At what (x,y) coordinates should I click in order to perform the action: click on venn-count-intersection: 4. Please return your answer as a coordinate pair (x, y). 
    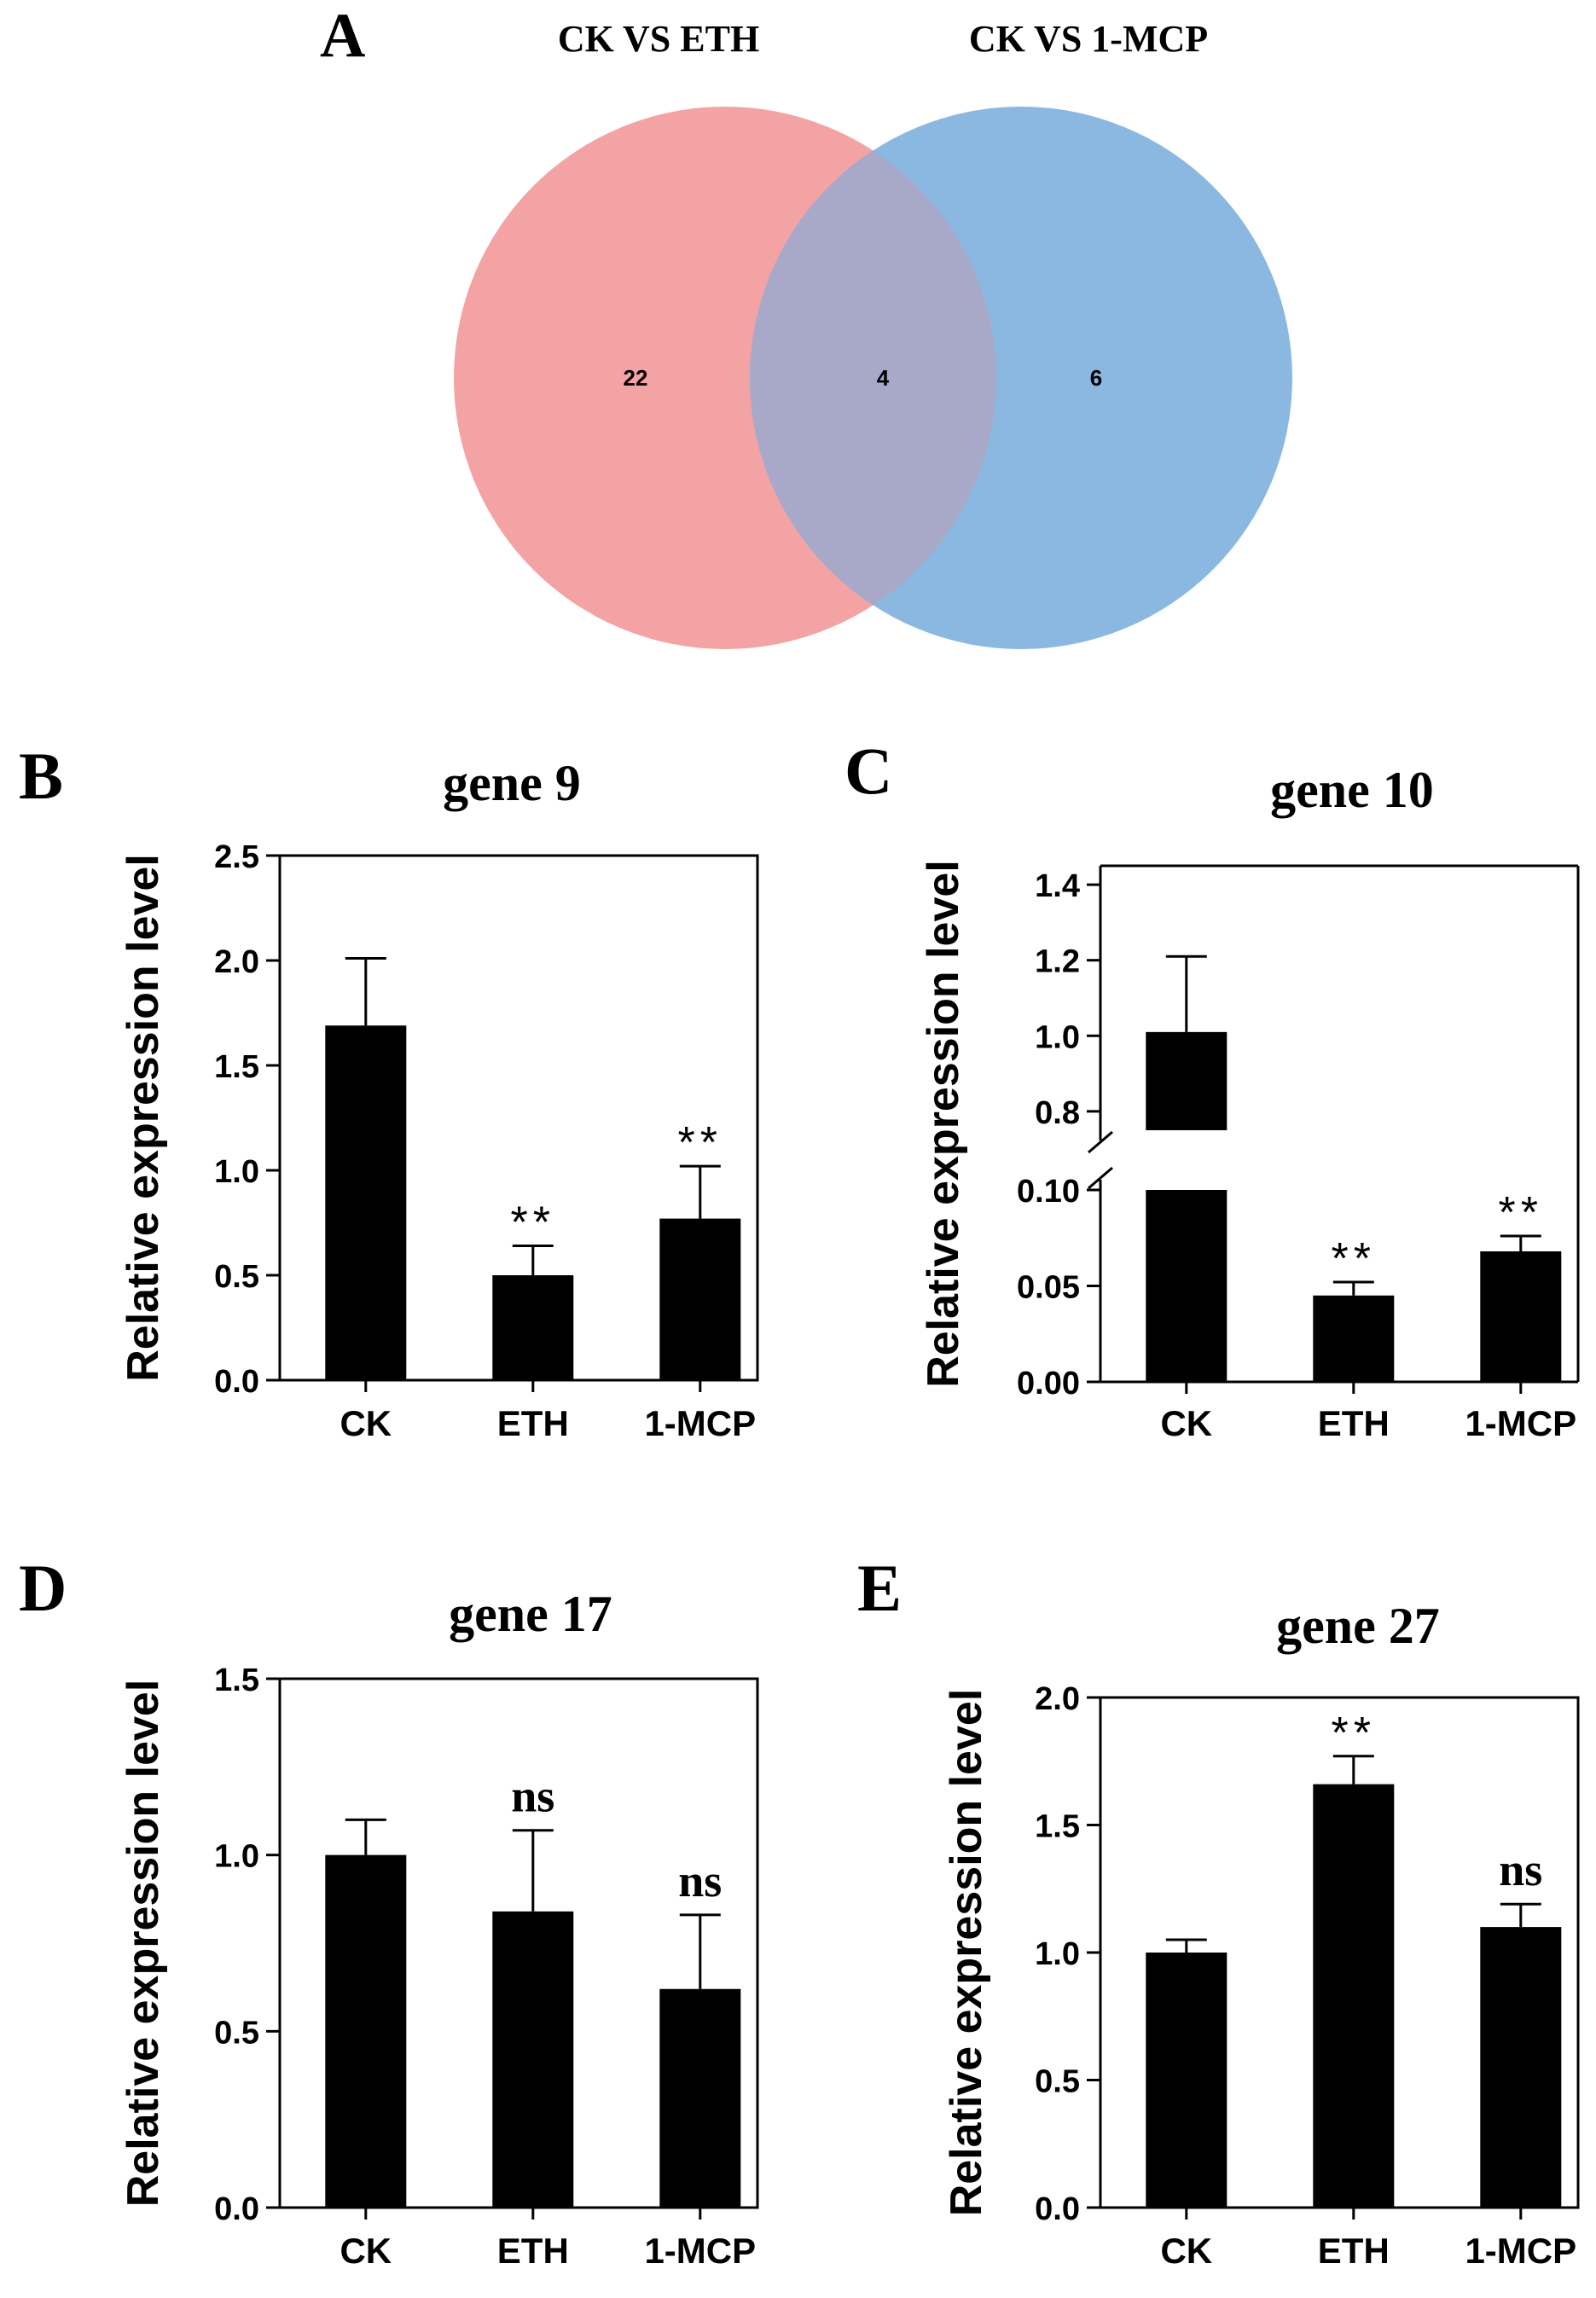
    Looking at the image, I should click on (884, 378).